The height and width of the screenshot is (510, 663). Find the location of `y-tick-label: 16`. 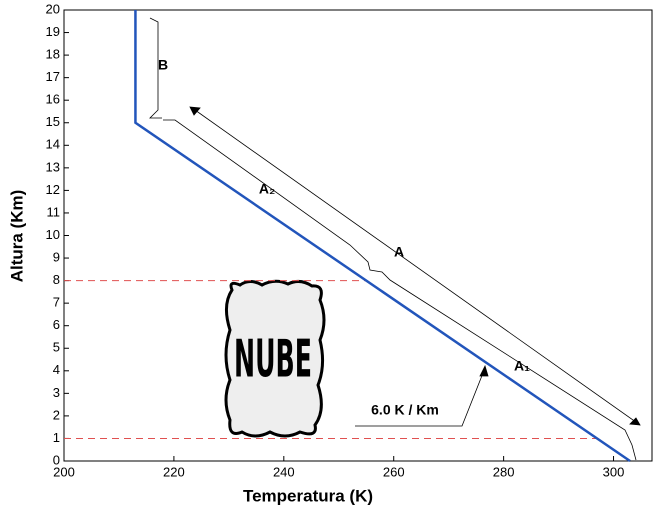

y-tick-label: 16 is located at coordinates (53, 99).